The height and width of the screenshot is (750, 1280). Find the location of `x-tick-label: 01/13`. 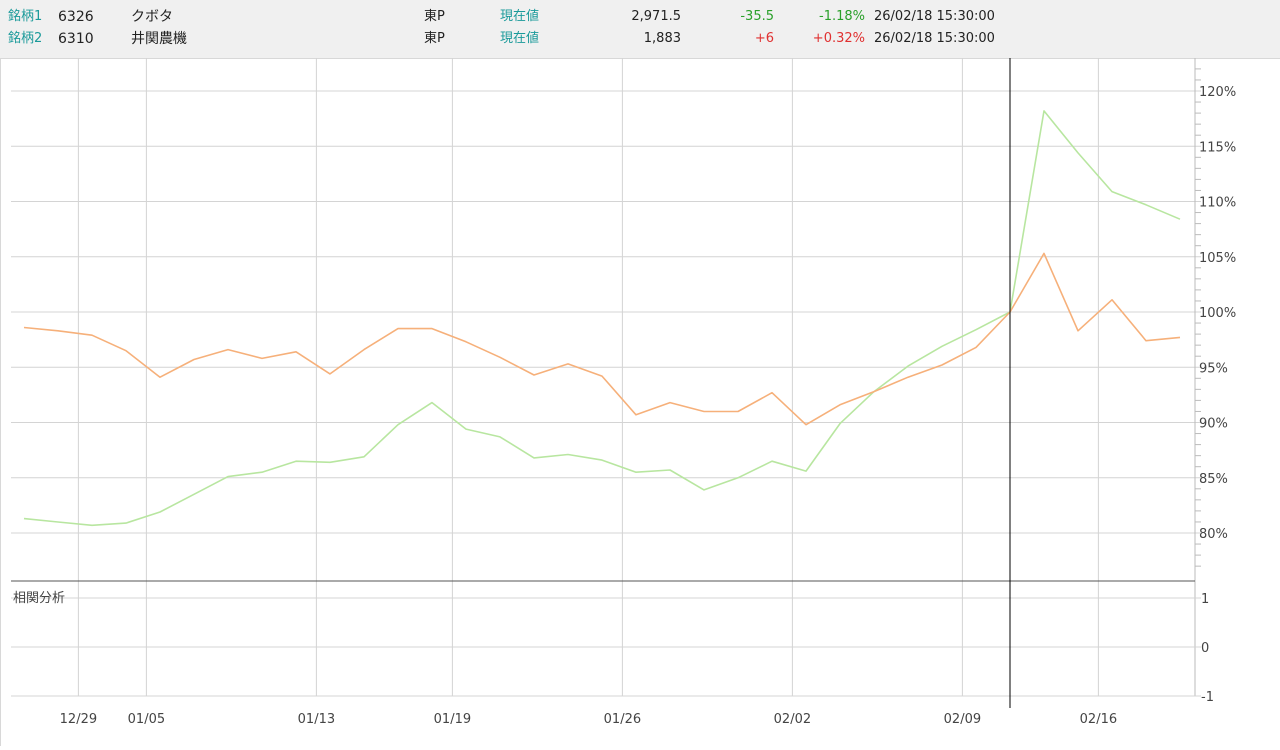

x-tick-label: 01/13 is located at coordinates (316, 719).